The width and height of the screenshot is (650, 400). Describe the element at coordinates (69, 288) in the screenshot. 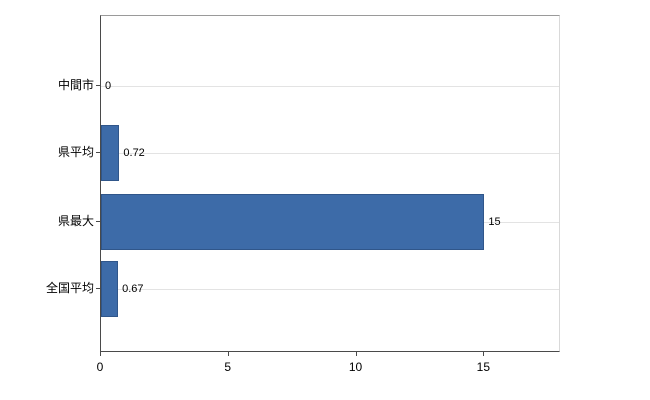

I see `category-label: 全国平均` at that location.